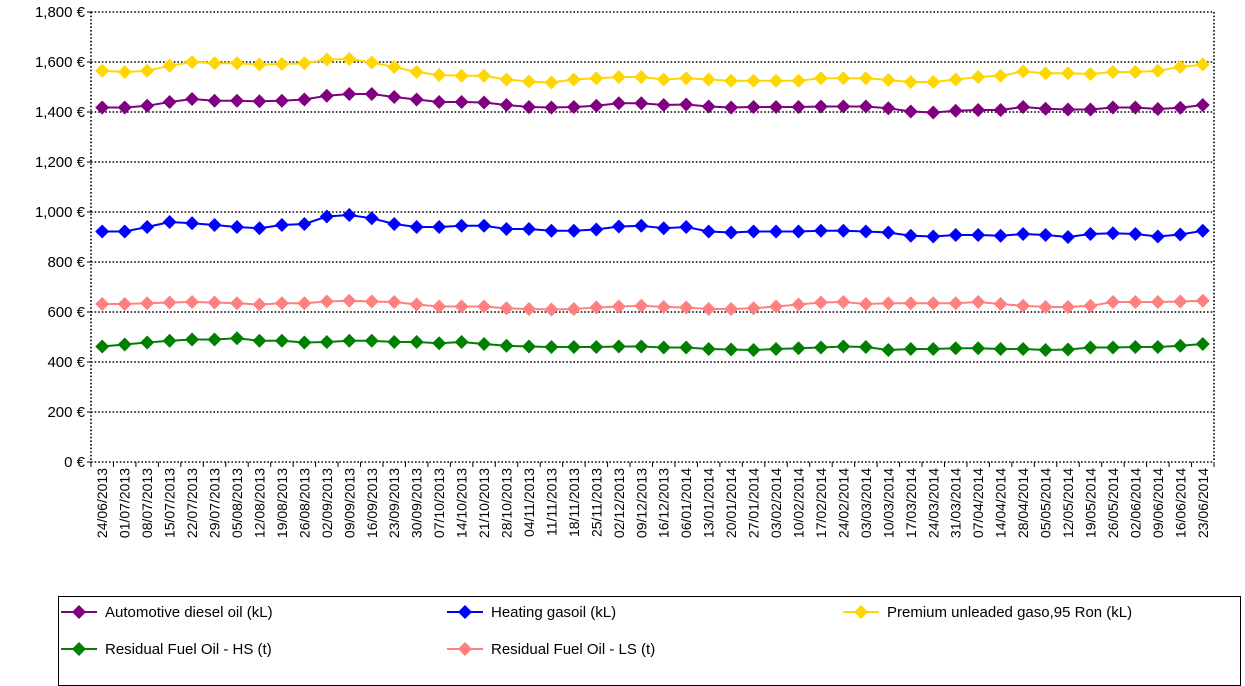 The height and width of the screenshot is (686, 1245). What do you see at coordinates (465, 649) in the screenshot?
I see `legend-swatch-marker` at bounding box center [465, 649].